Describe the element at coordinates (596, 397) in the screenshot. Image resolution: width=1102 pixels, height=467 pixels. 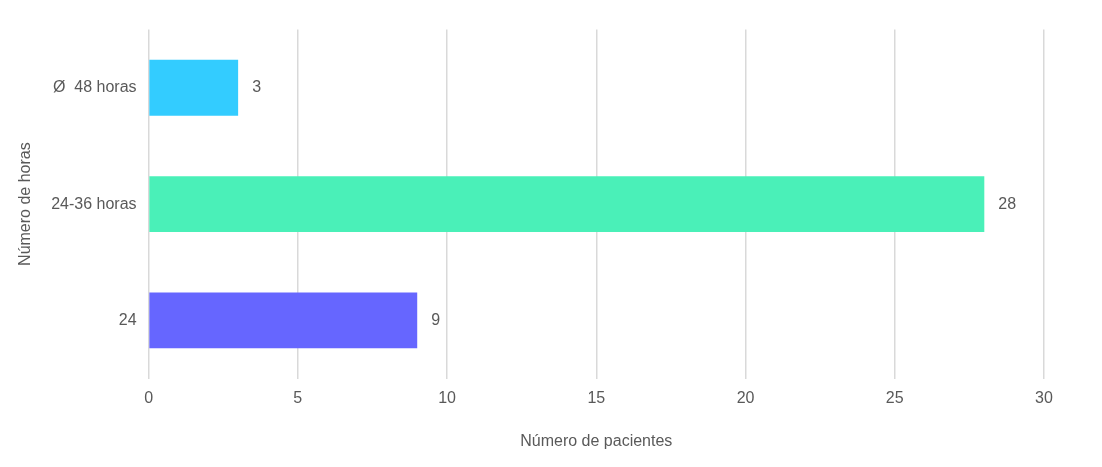
I see `x-tick-label: 15` at that location.